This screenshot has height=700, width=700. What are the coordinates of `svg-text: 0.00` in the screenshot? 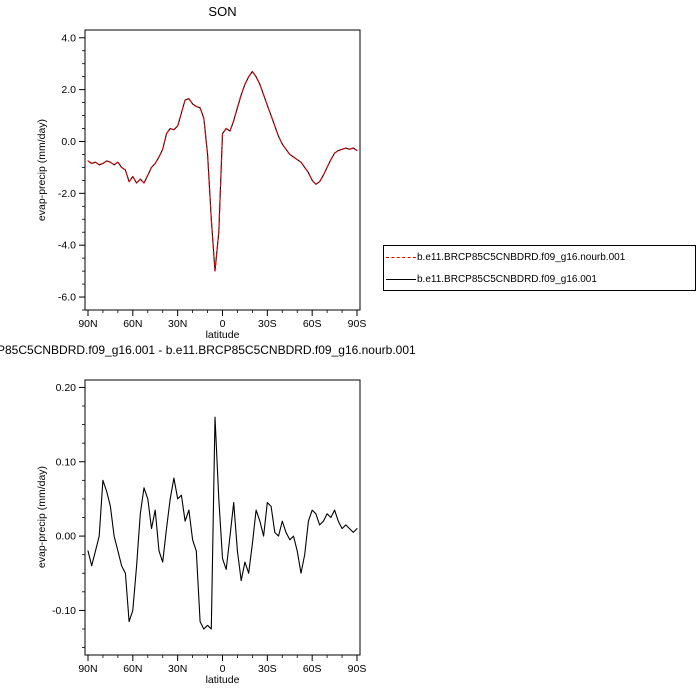 It's located at (66, 537).